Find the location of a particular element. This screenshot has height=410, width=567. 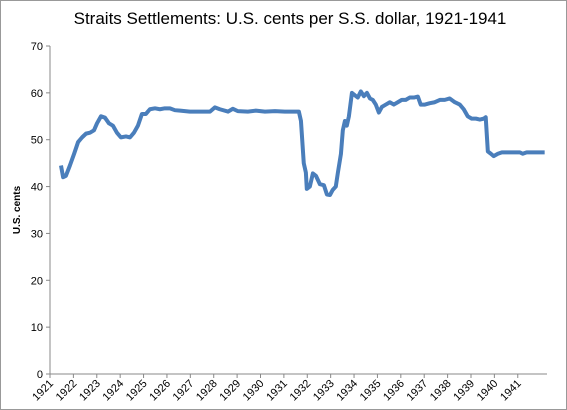

y-tick-label: 0 is located at coordinates (40, 375).